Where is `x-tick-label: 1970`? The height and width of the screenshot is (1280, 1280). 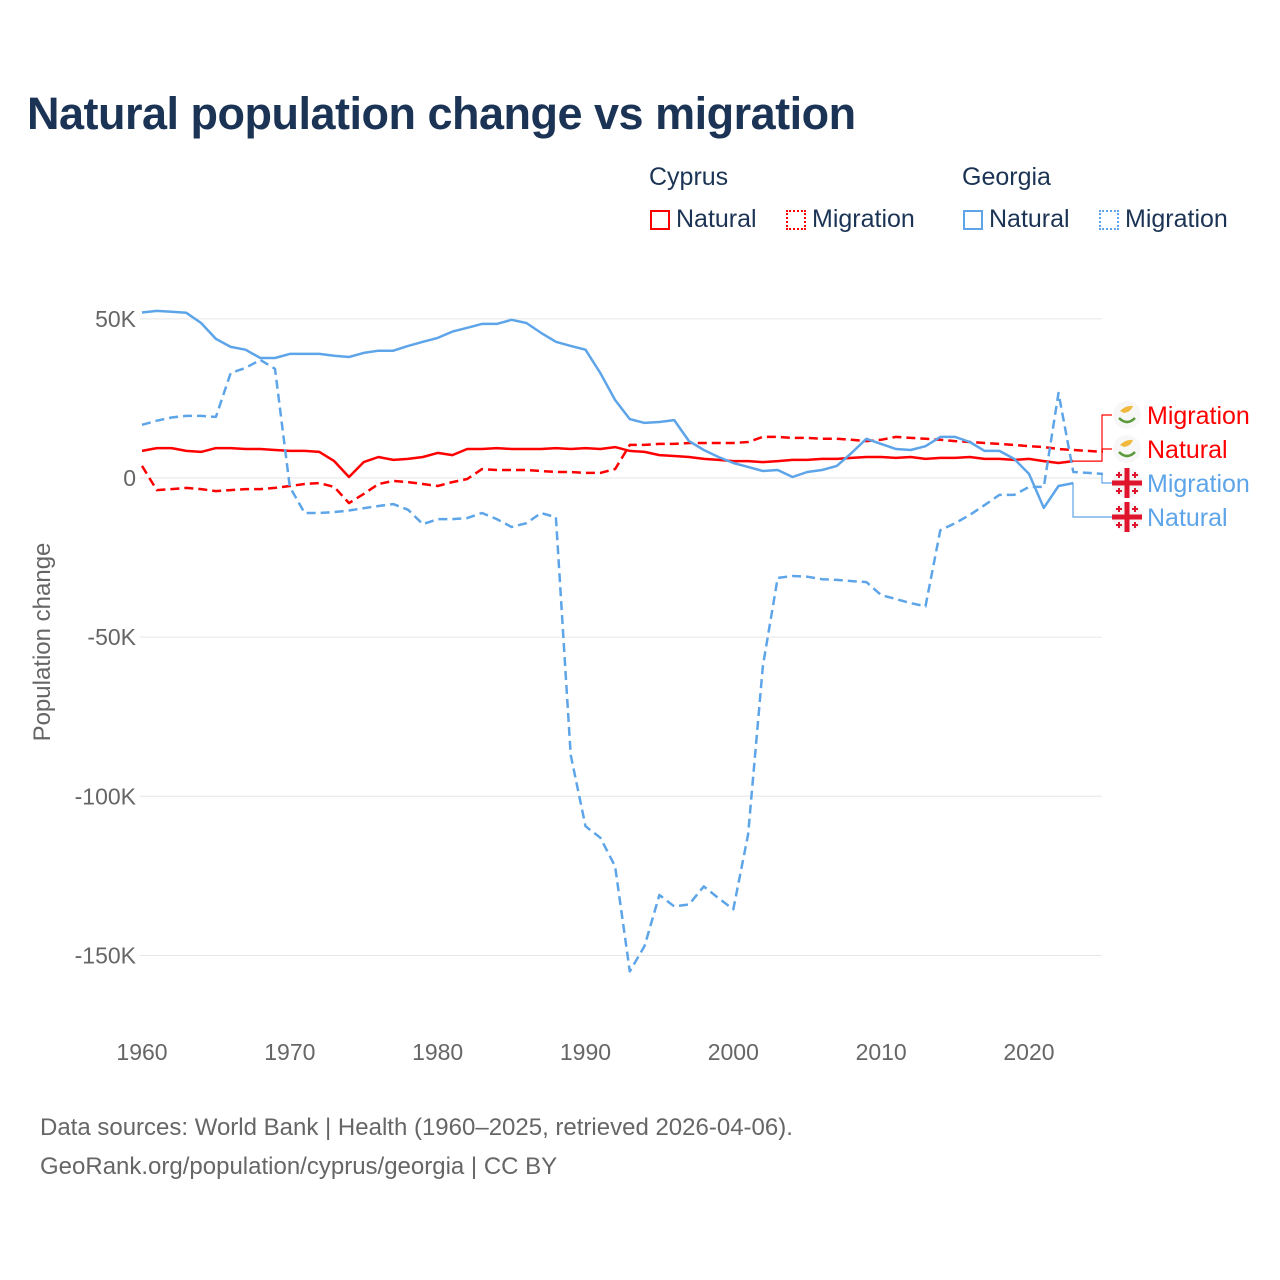
x-tick-label: 1970 is located at coordinates (289, 1052).